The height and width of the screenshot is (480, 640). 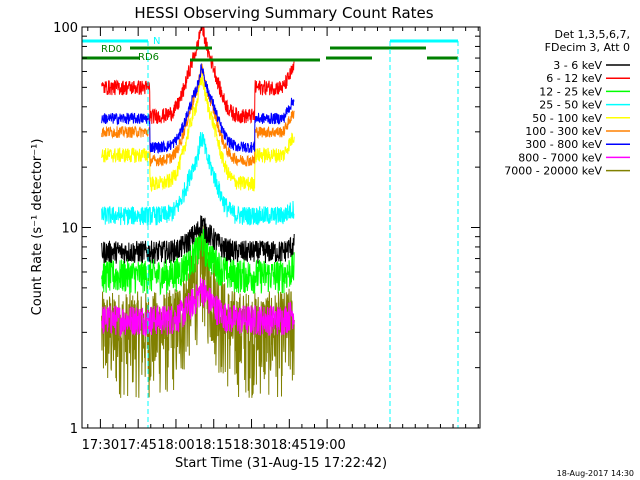 I want to click on legend-entry-label: 100 - 300 keV, so click(x=563, y=131).